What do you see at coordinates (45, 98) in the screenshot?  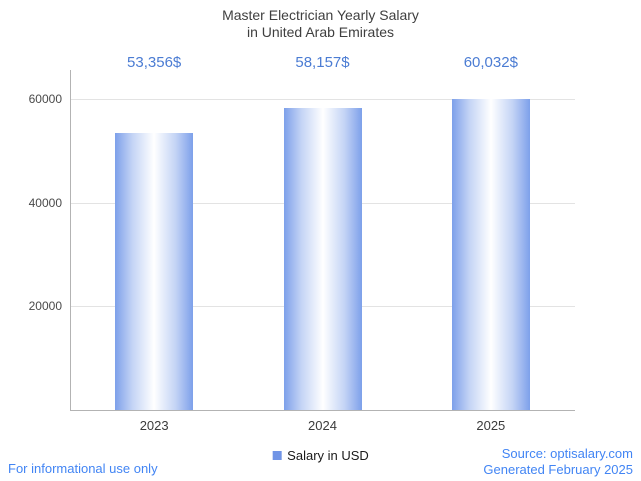 I see `y-tick-label-60000: 60000` at bounding box center [45, 98].